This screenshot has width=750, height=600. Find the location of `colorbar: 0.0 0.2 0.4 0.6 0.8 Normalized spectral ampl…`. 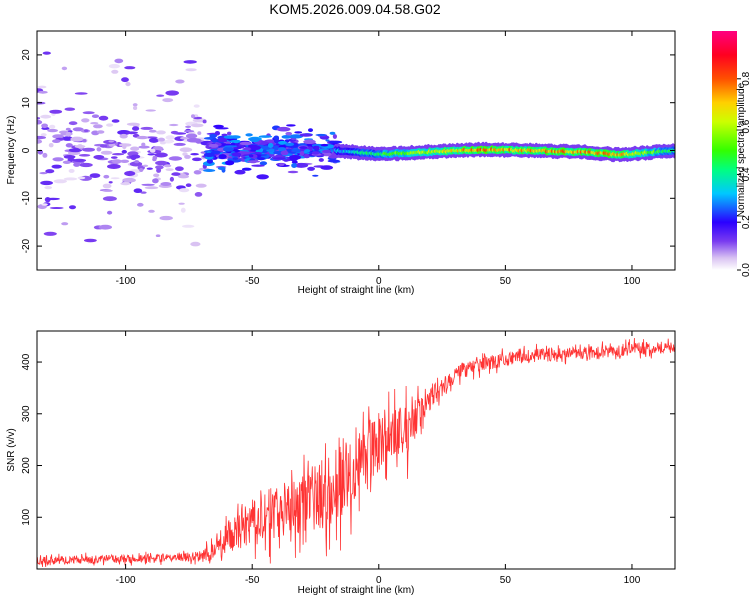

colorbar: 0.0 0.2 0.4 0.6 0.8 Normalized spectral ampl… is located at coordinates (731, 154).